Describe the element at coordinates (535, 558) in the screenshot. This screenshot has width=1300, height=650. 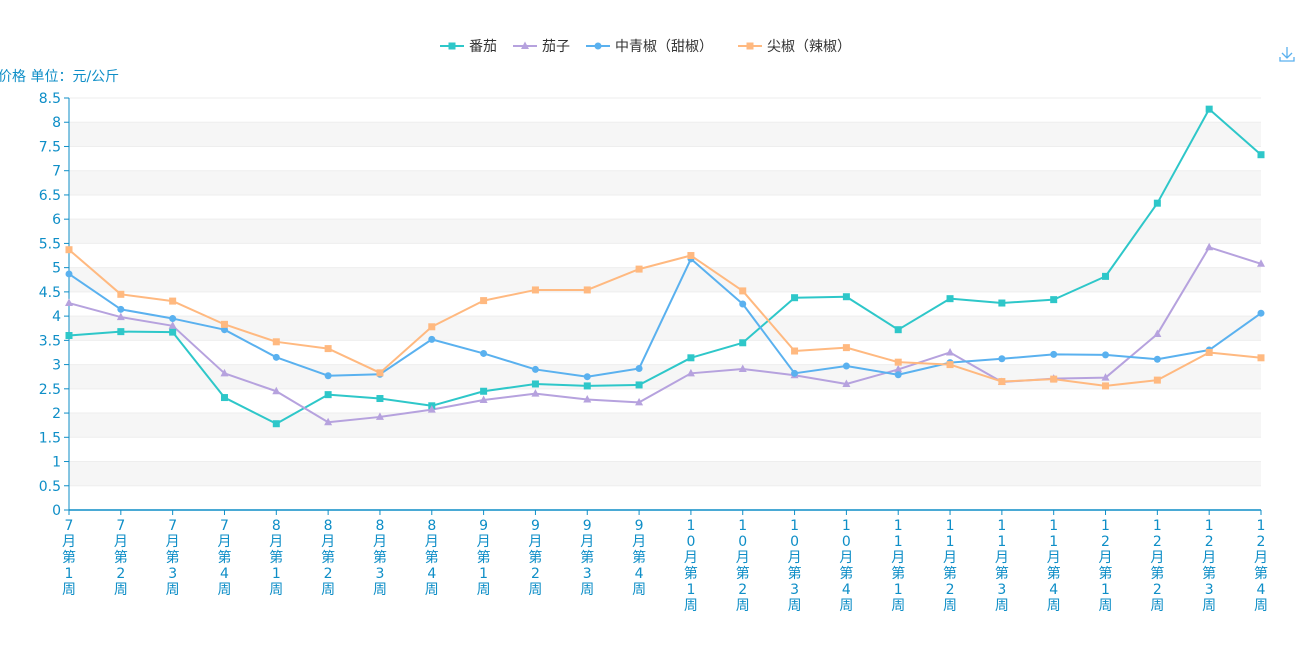
I see `x-tick-label: 9 月第 2 周` at that location.